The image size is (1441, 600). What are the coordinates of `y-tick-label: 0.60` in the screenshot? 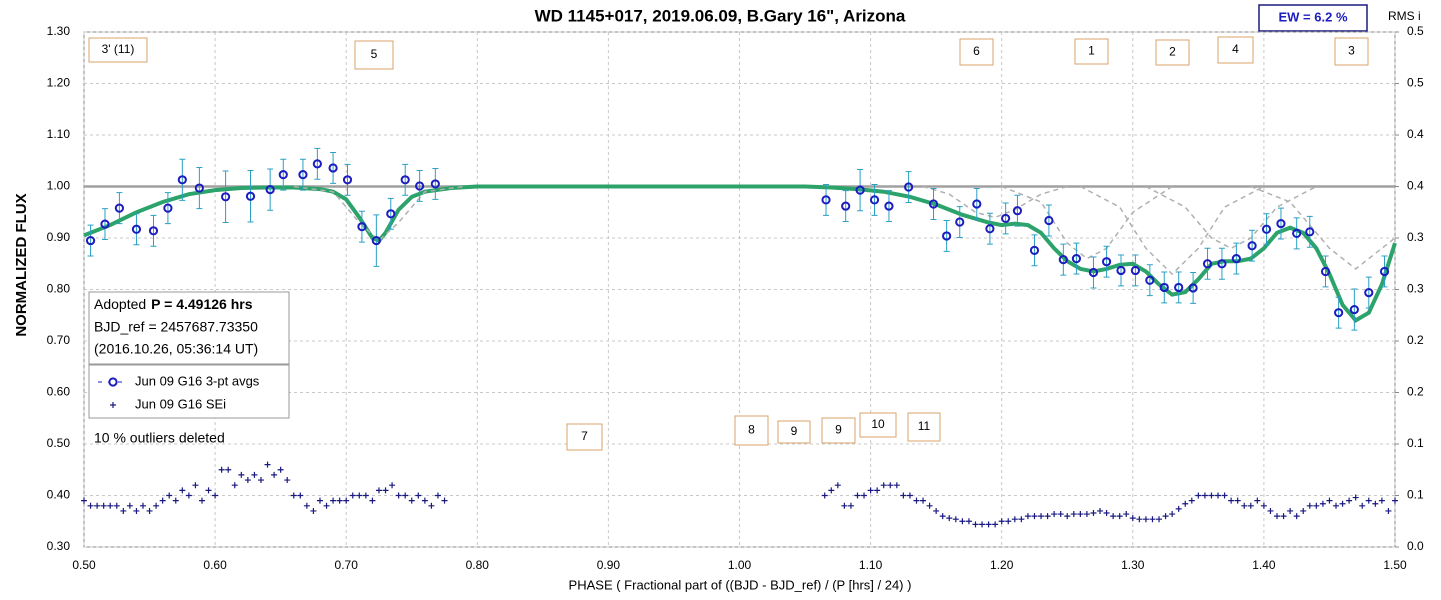 It's located at (59, 392).